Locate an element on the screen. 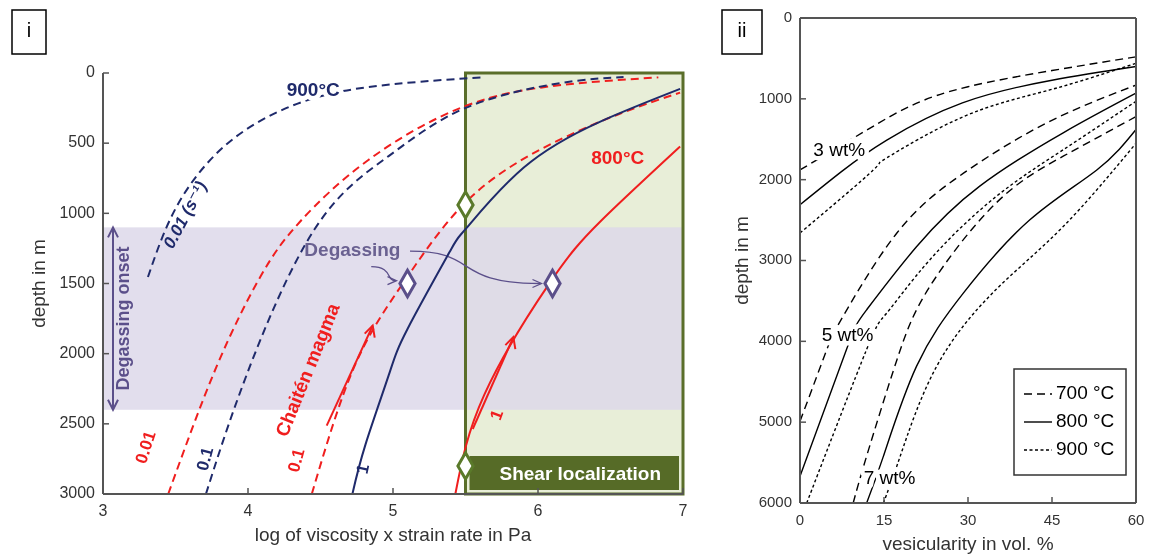  x-tick-label: 4 is located at coordinates (248, 510).